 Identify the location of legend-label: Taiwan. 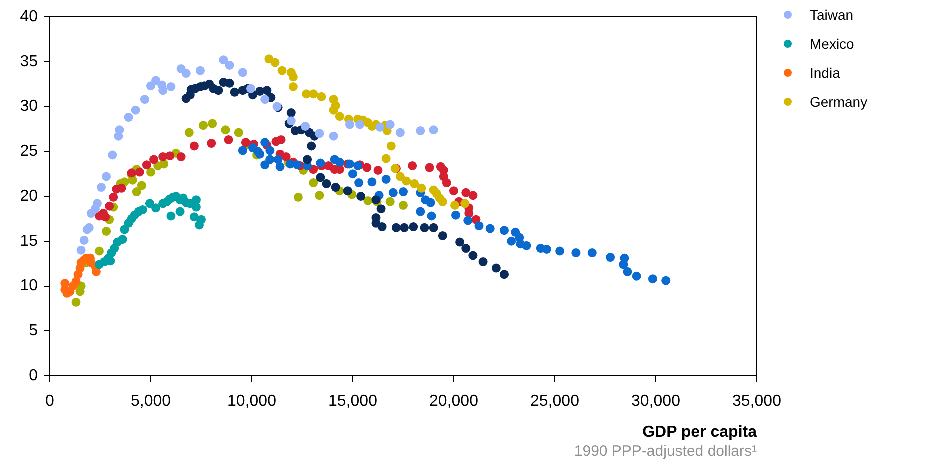
(832, 14).